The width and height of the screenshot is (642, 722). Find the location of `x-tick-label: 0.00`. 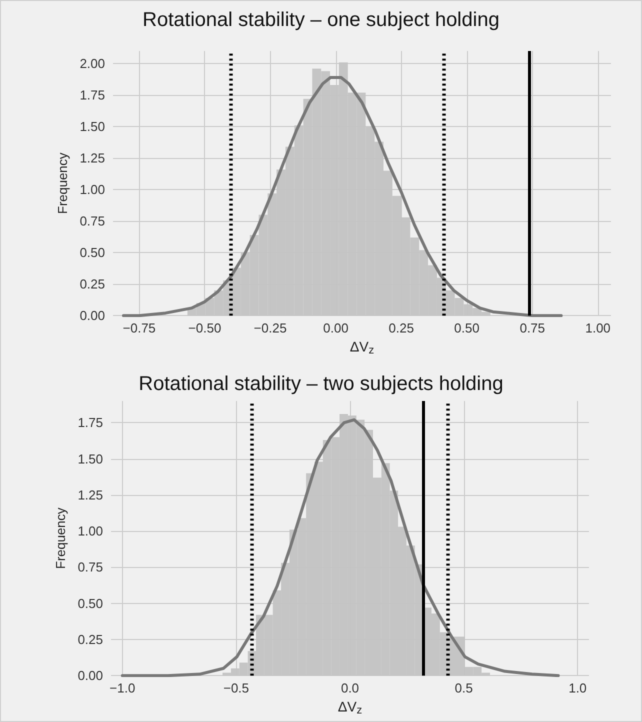

x-tick-label: 0.00 is located at coordinates (335, 328).